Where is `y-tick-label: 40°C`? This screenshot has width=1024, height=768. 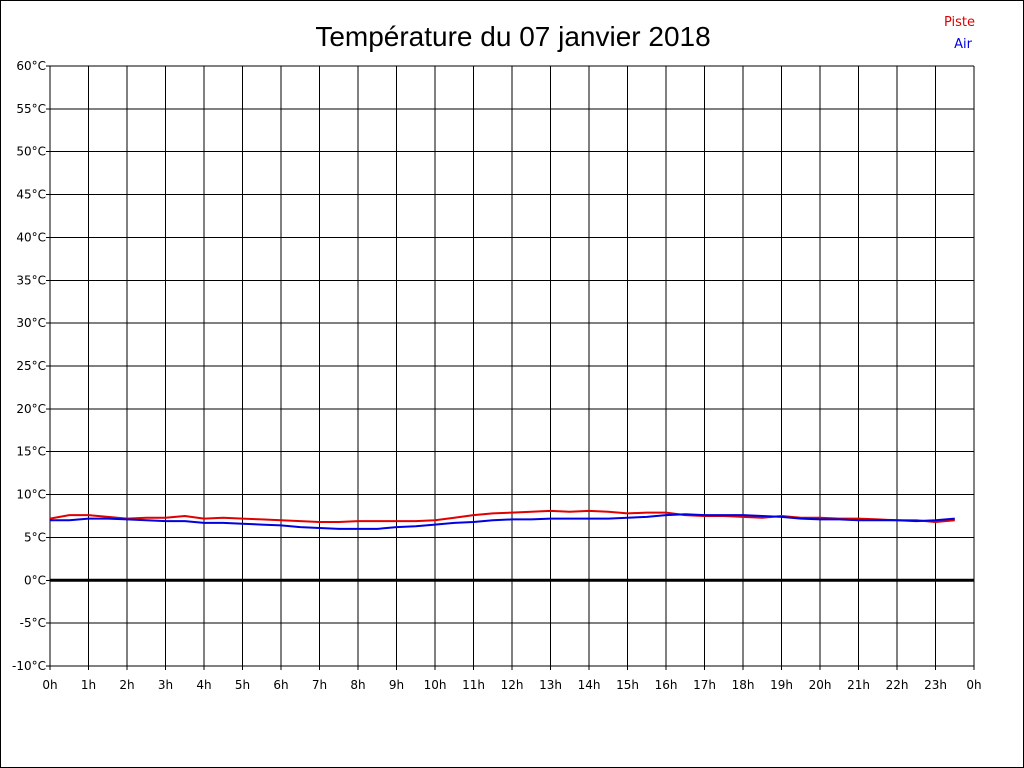
y-tick-label: 40°C is located at coordinates (31, 237).